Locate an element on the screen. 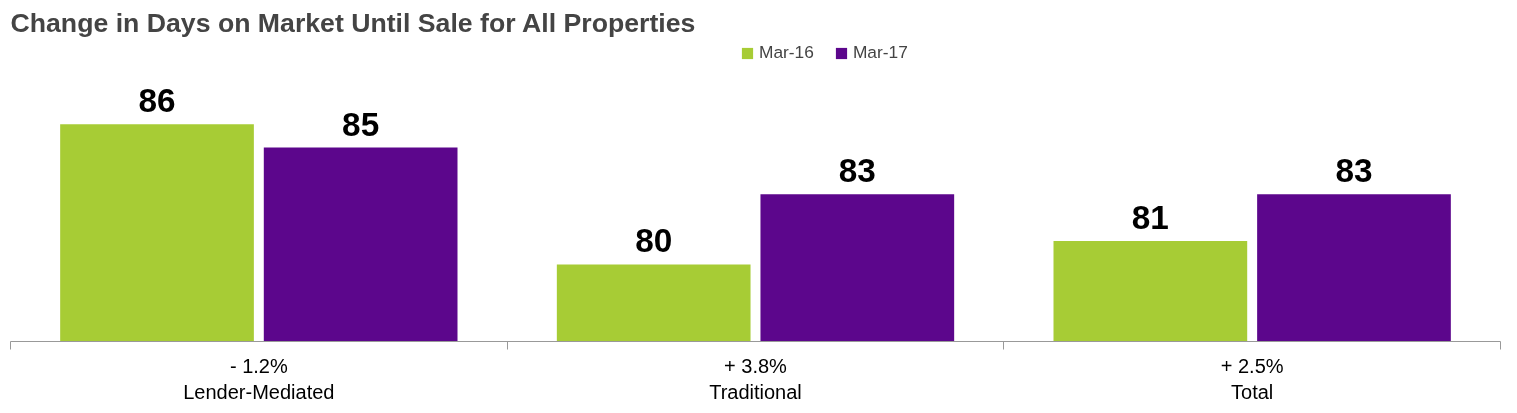 This screenshot has width=1517, height=413. data-label: 81 is located at coordinates (1150, 218).